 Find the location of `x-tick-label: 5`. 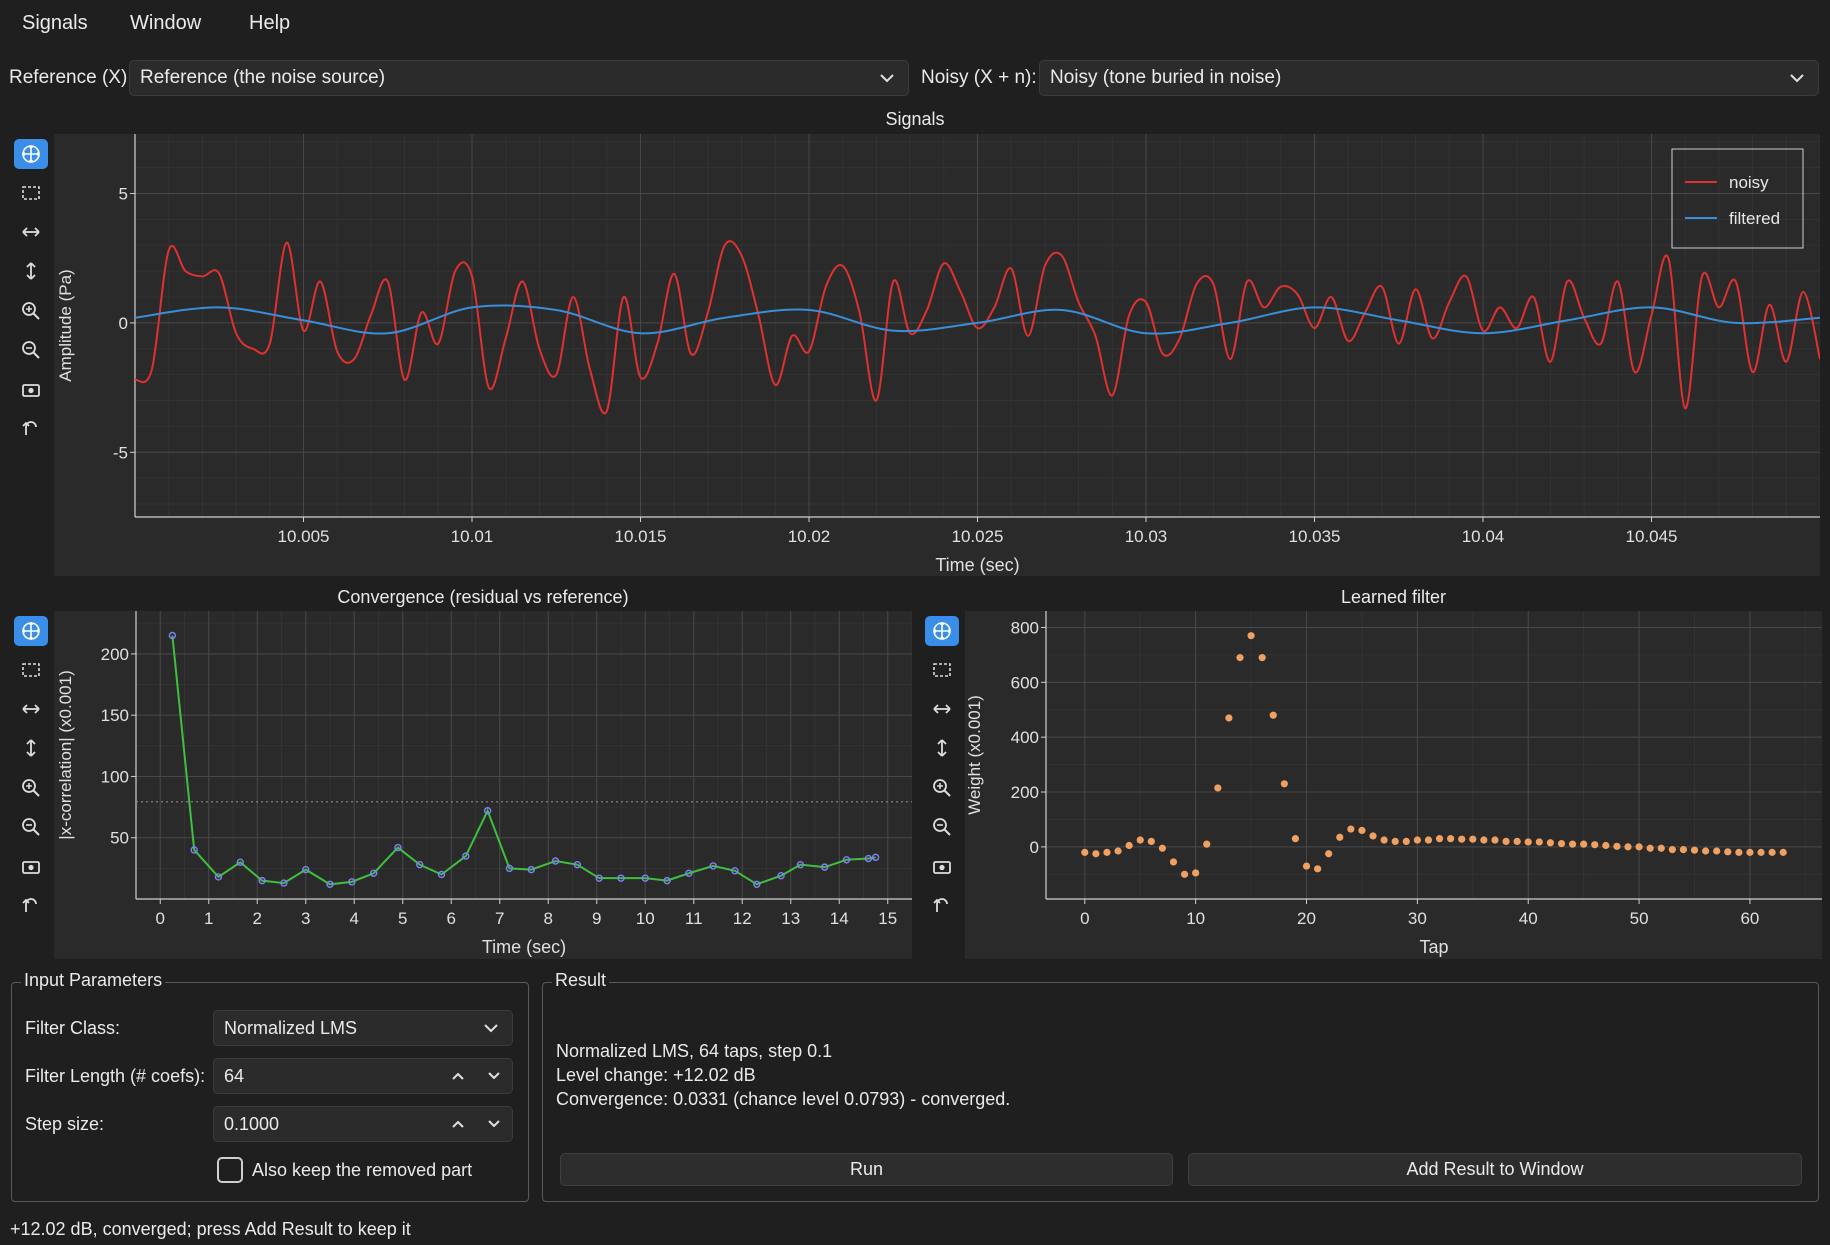

x-tick-label: 5 is located at coordinates (402, 918).